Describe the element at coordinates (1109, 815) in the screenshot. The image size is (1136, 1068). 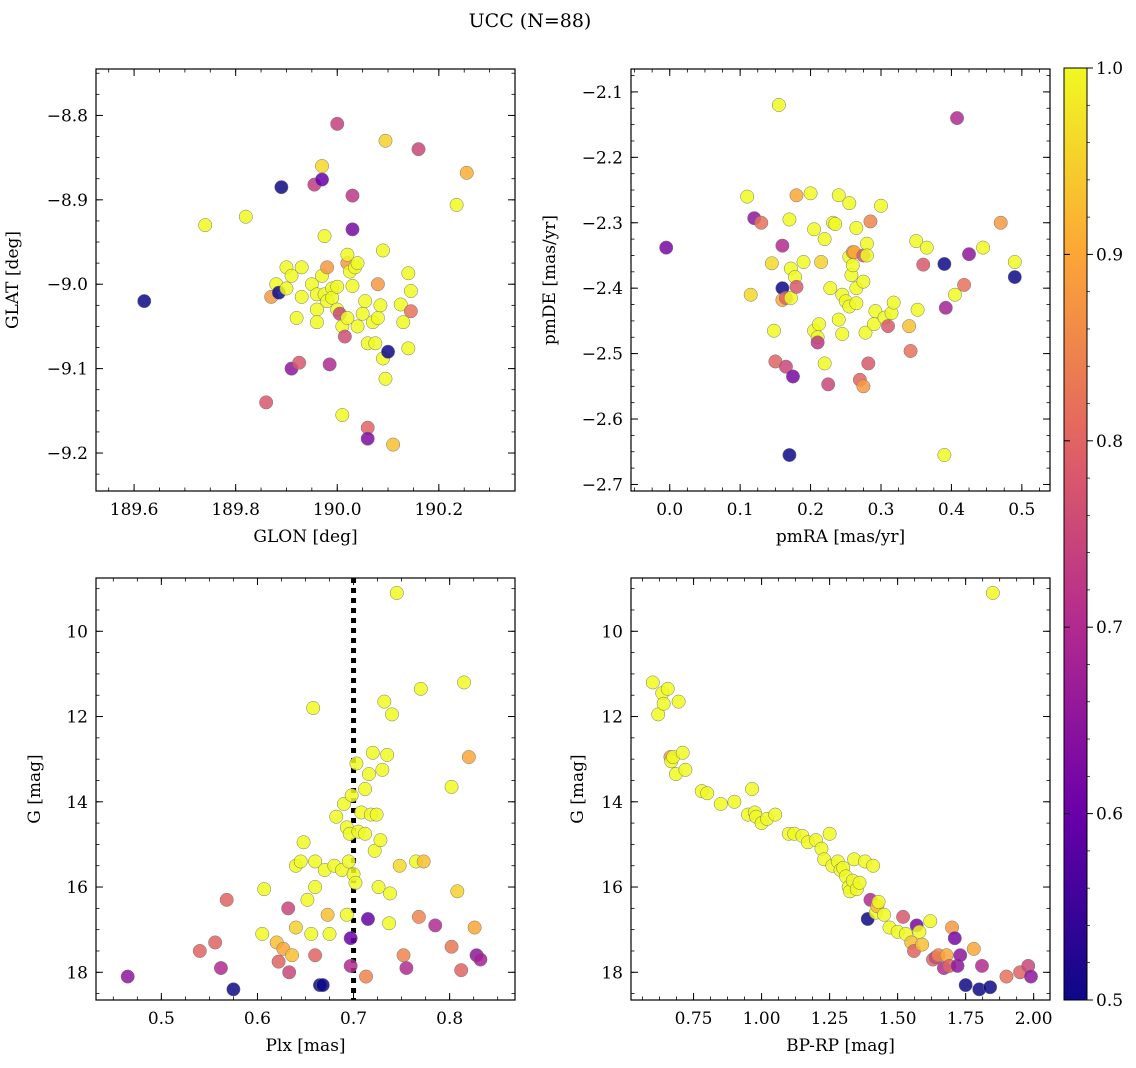
I see `colorbar-tick-label: 0.6` at that location.